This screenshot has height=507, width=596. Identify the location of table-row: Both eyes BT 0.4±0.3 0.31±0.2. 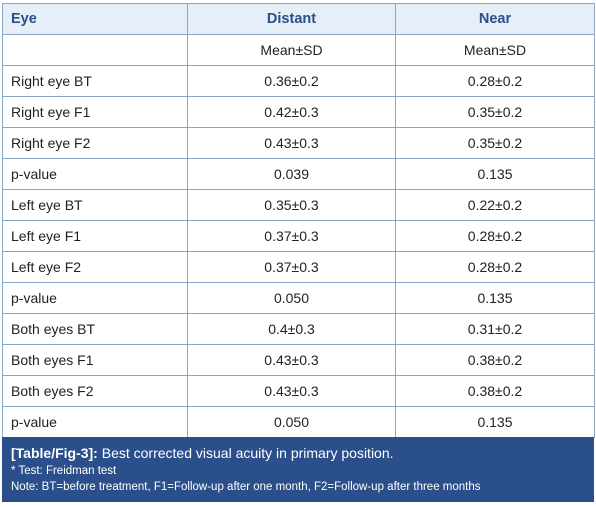
(298, 329).